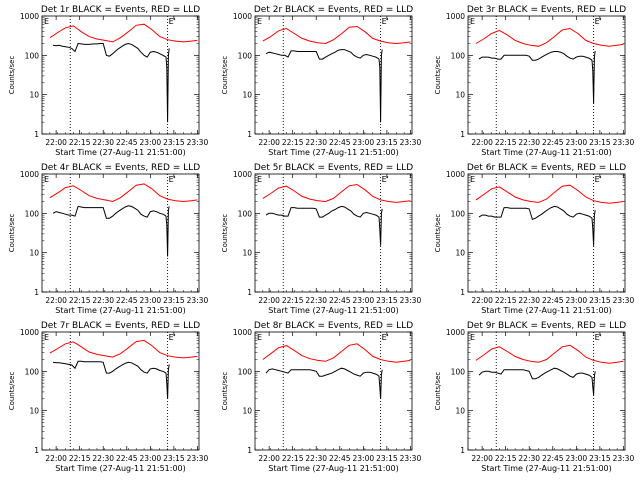  What do you see at coordinates (333, 326) in the screenshot?
I see `panel-title: Det 8r BLACK = Events, RED = LLD` at bounding box center [333, 326].